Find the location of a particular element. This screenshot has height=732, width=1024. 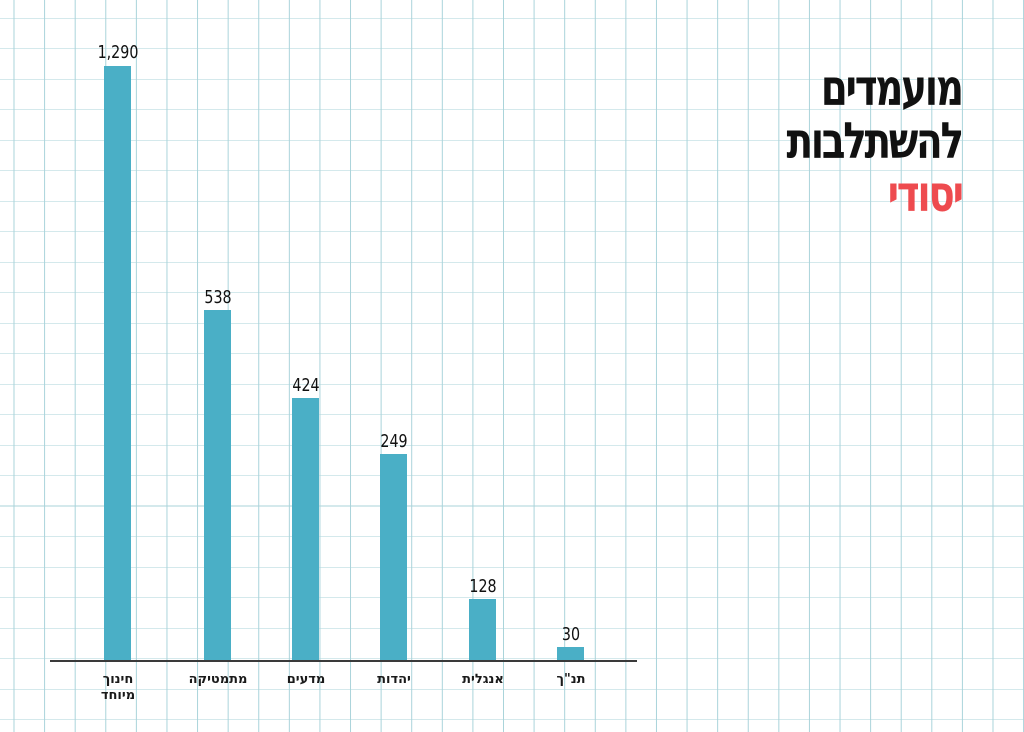

category-label: מתמטיקה is located at coordinates (218, 679).